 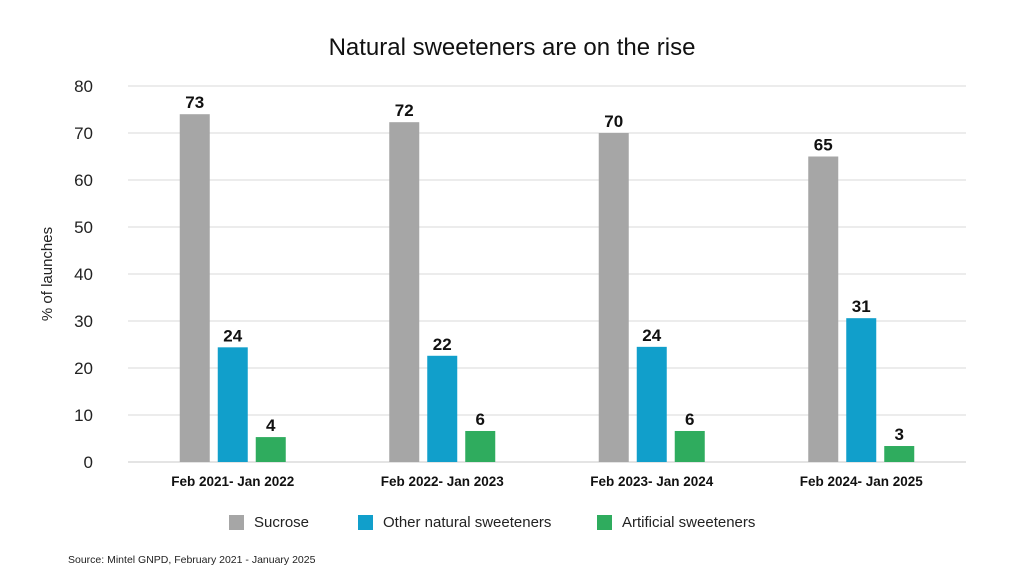 What do you see at coordinates (83, 86) in the screenshot?
I see `y-tick-label: 80` at bounding box center [83, 86].